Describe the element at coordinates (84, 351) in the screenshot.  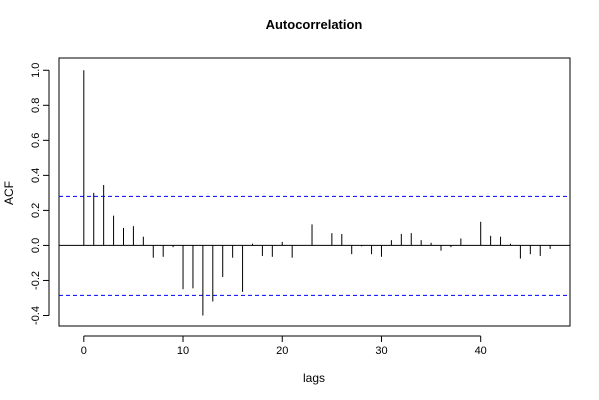
I see `x-tick-label: 0` at that location.